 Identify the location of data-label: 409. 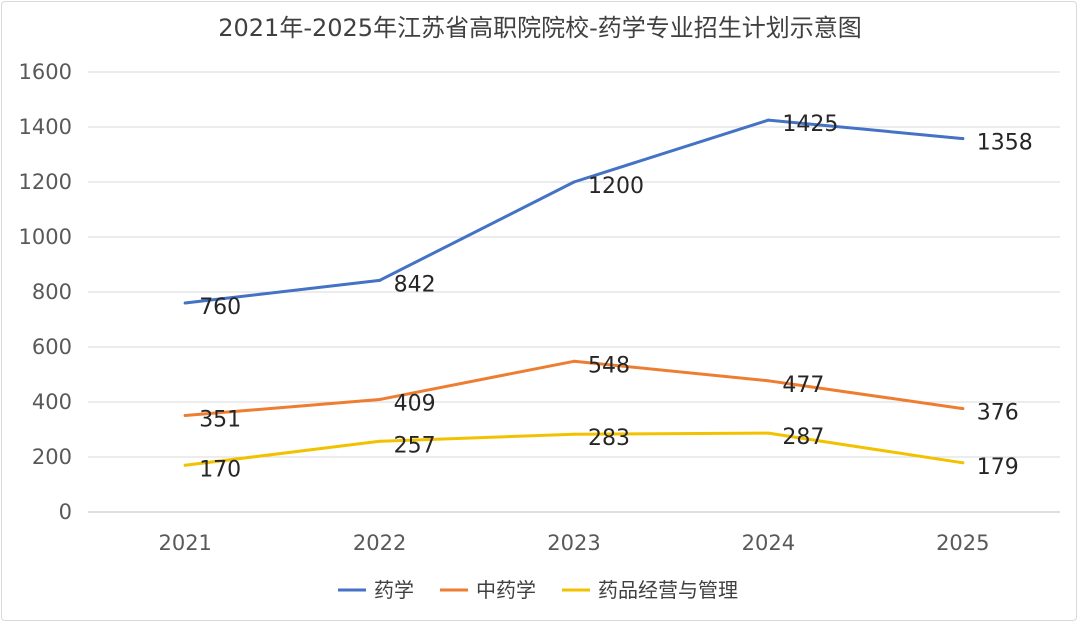
(415, 404).